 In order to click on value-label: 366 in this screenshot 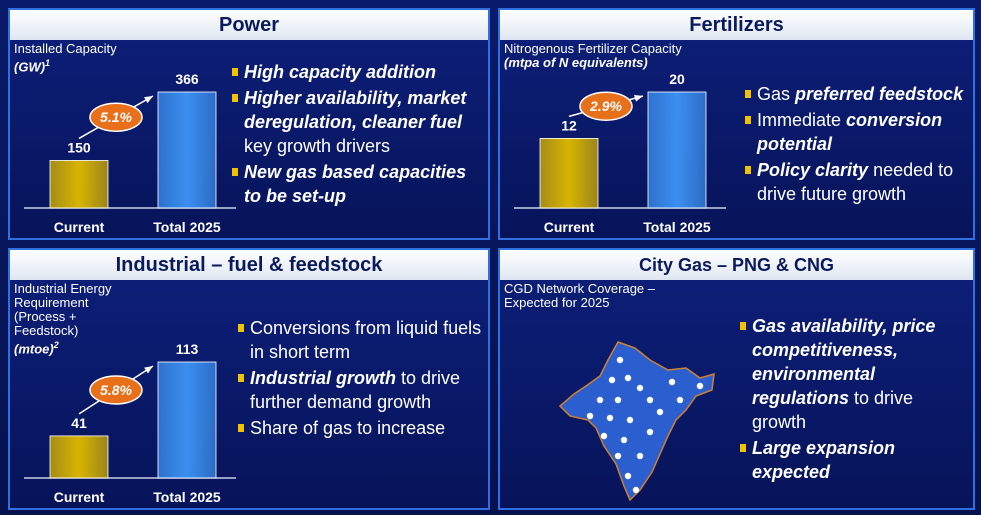, I will do `click(187, 79)`.